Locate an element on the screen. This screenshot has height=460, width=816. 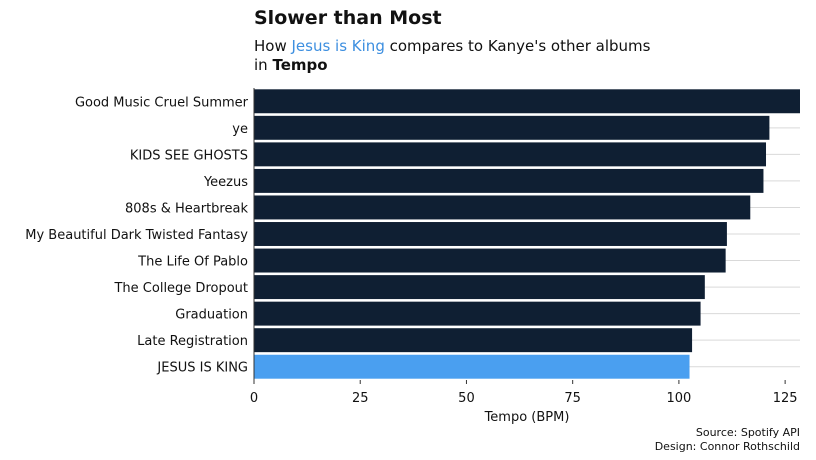
category-label: Late Registration is located at coordinates (192, 341).